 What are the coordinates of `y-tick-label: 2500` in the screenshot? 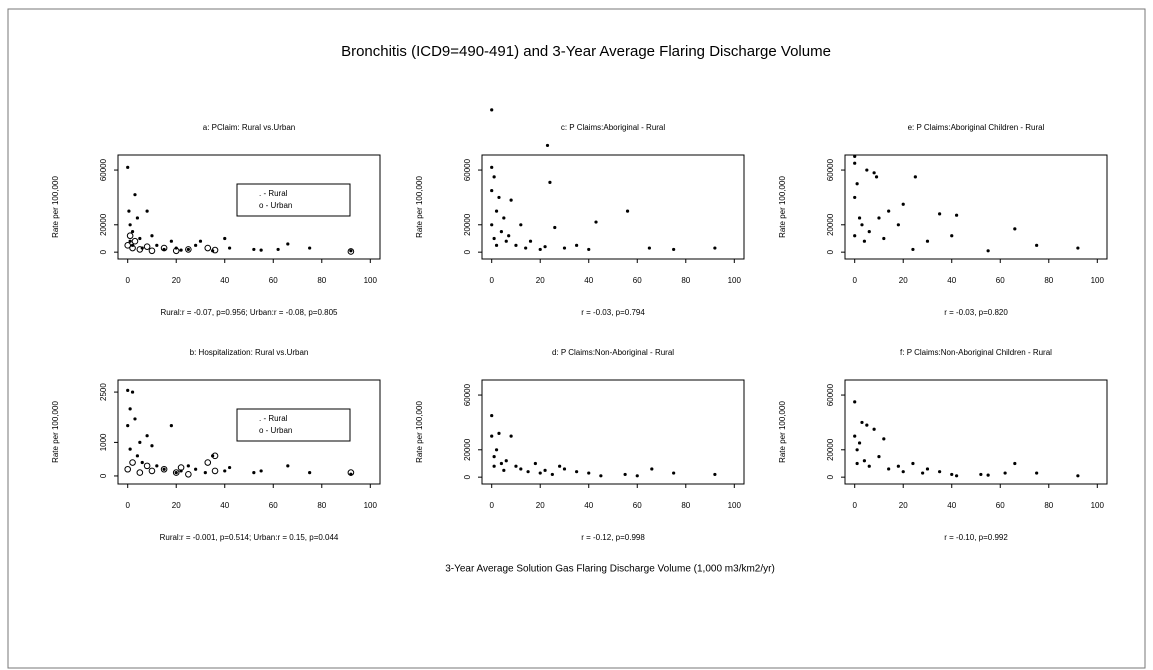 It's located at (103, 392).